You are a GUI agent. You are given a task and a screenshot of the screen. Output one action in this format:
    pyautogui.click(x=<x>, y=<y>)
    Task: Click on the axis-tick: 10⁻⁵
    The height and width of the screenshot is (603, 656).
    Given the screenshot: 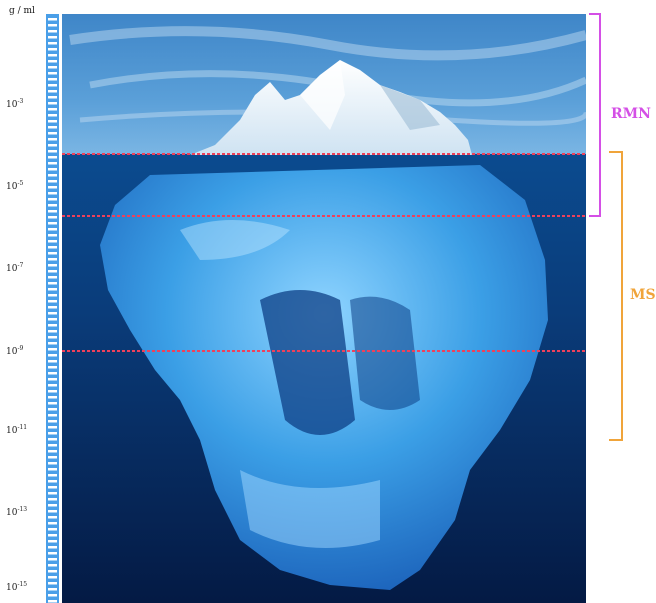 What is the action you would take?
    pyautogui.click(x=15, y=186)
    